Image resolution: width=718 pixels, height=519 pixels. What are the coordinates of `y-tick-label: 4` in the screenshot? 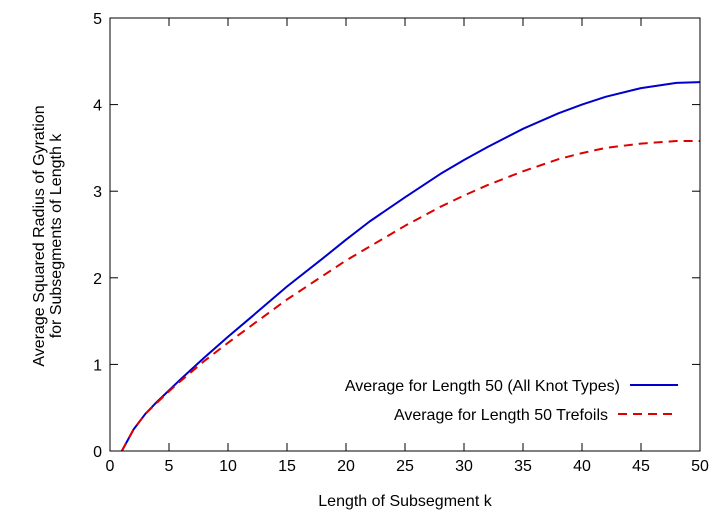 It's located at (97, 106).